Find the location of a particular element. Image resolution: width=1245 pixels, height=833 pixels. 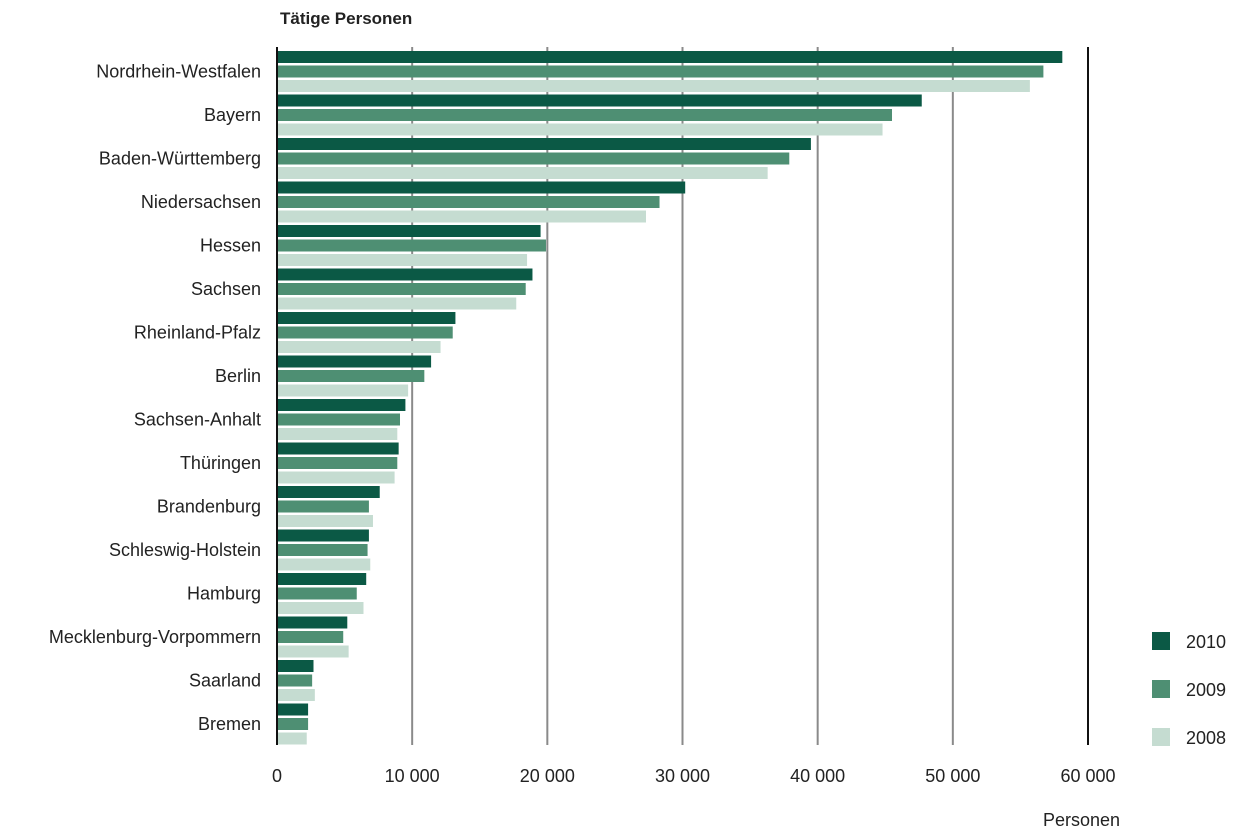

category-label: Nordrhein-Westfalen is located at coordinates (178, 72).